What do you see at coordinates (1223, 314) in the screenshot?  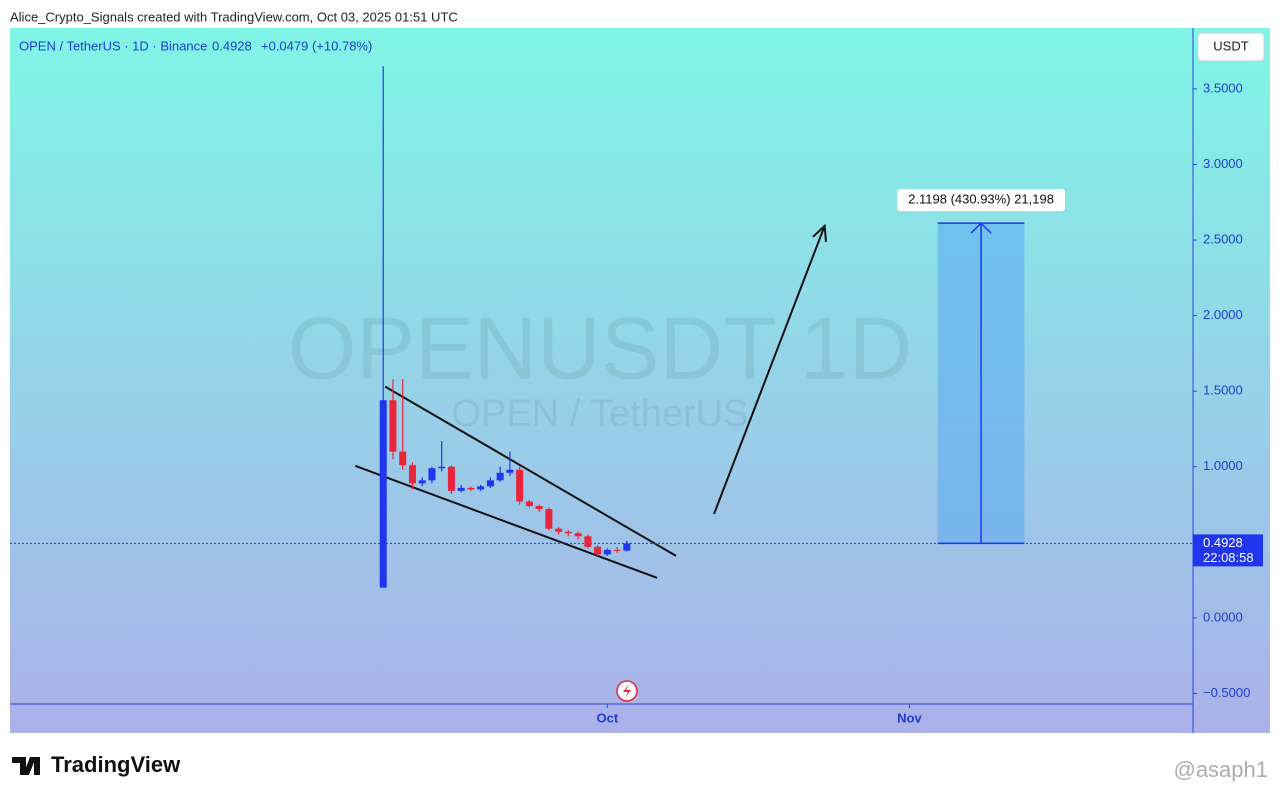 I see `y-tick-label: 2.0000` at bounding box center [1223, 314].